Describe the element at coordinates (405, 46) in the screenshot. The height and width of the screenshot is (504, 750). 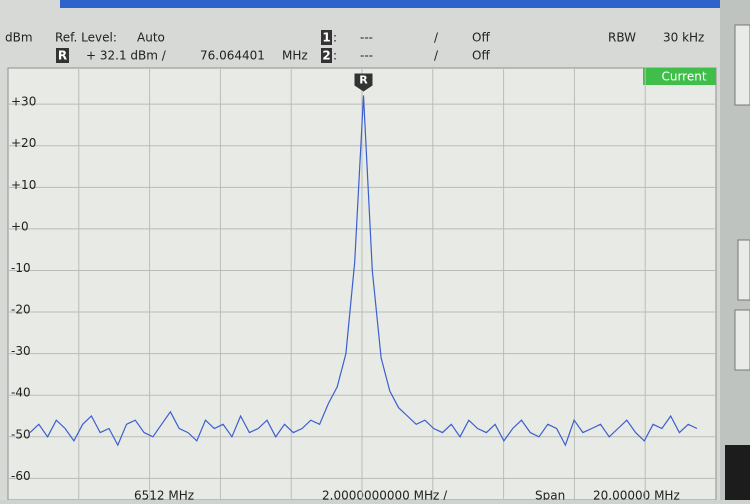
I see `marker-table: 1: --- / Off 2: --- / Off` at that location.